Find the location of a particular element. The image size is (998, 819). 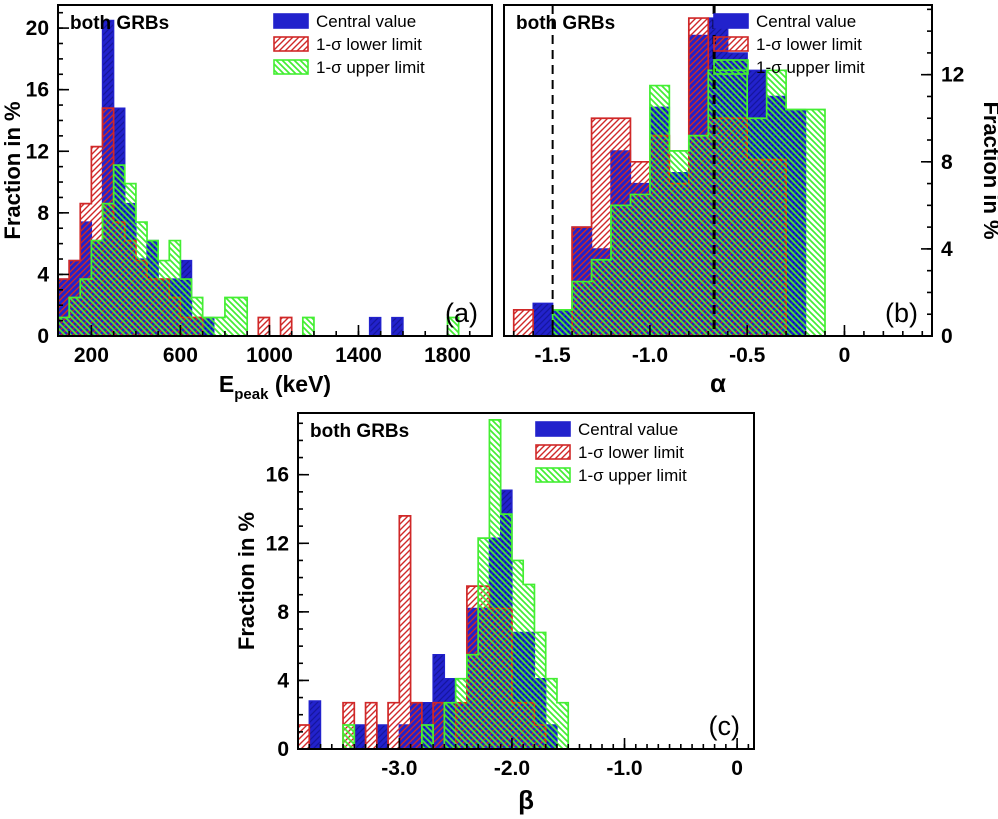

x-tick-label: 1000 is located at coordinates (269, 355).